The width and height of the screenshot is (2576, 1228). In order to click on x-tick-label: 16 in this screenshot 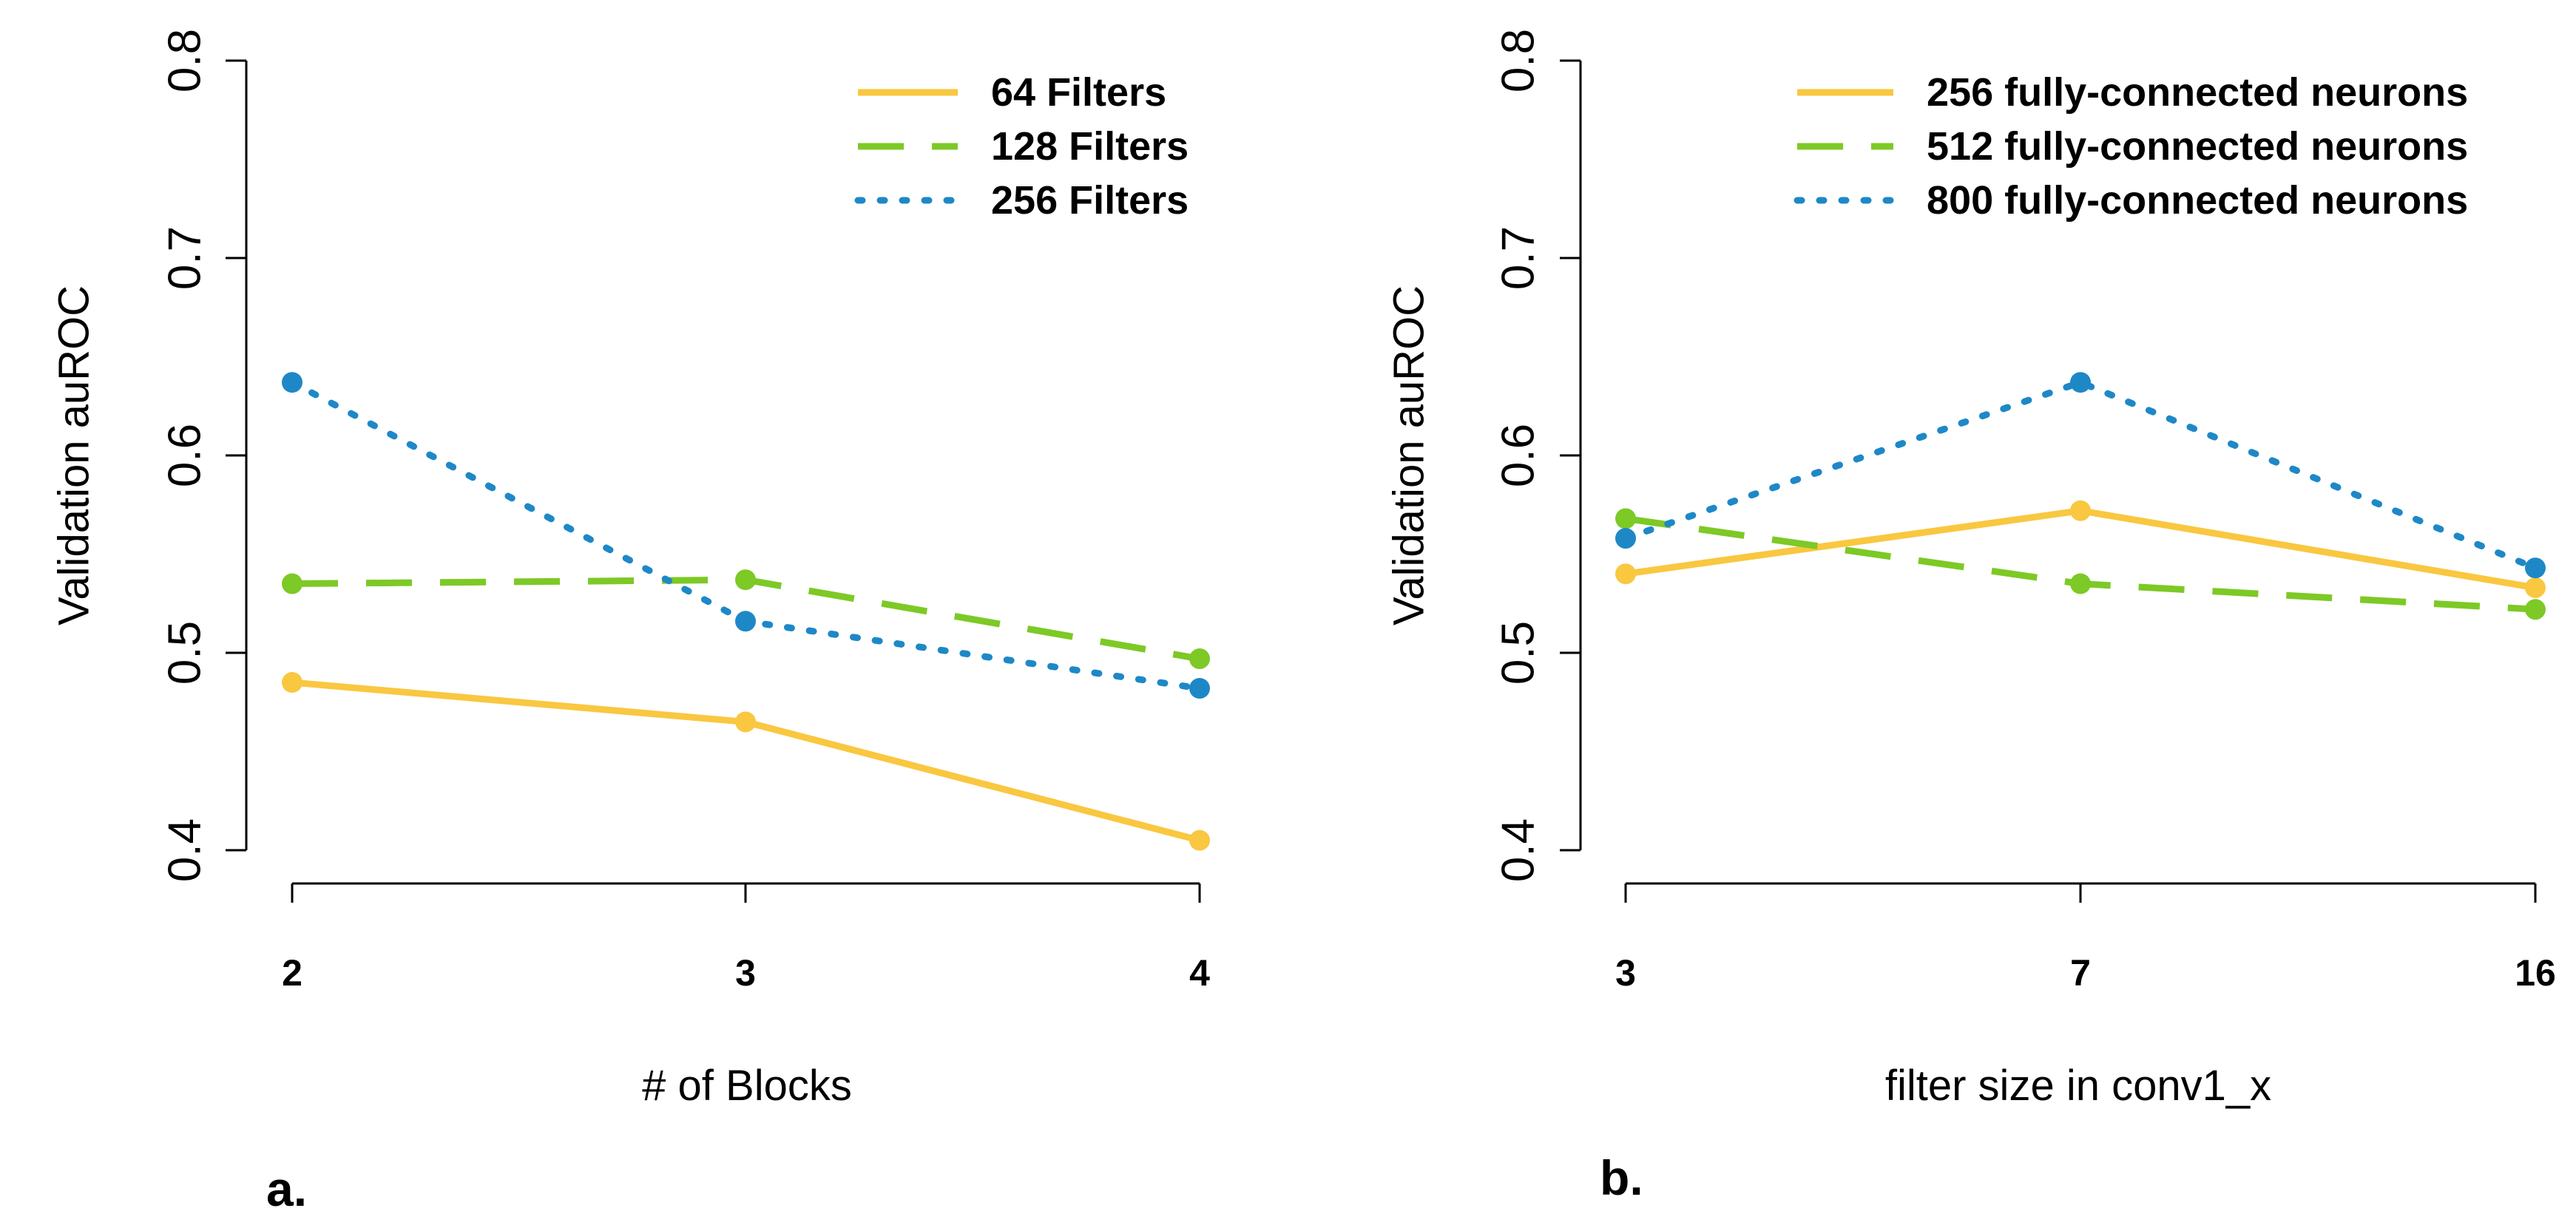, I will do `click(2535, 973)`.